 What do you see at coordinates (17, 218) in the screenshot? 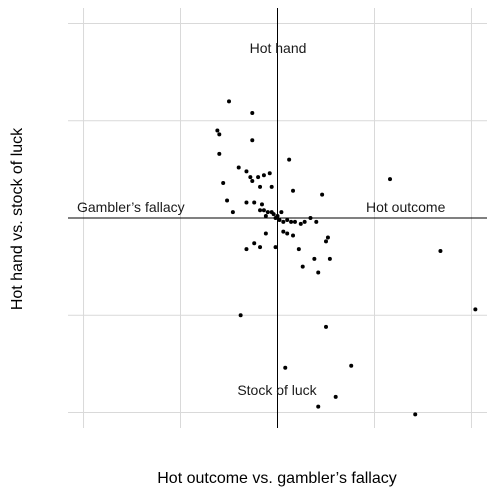
I see `y-axis-title: Hot hand vs. stock of luck` at bounding box center [17, 218].